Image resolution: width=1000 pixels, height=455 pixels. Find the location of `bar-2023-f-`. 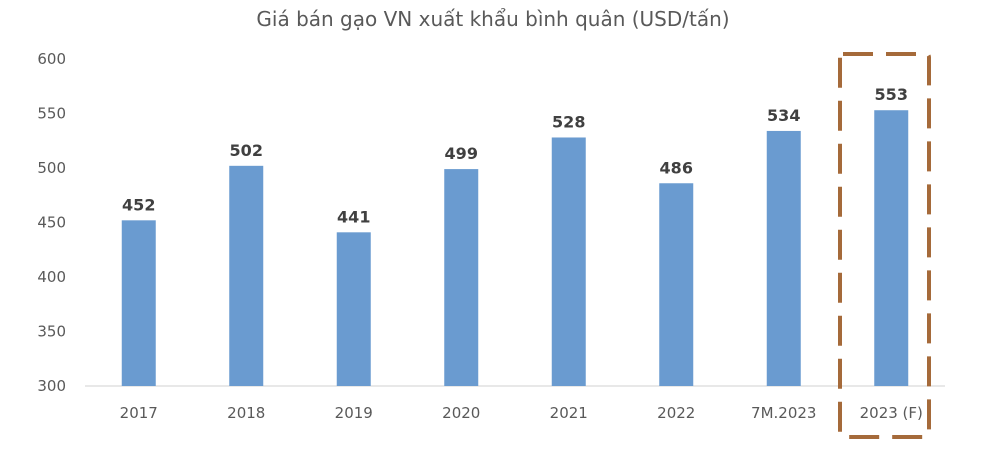

bar-2023-f- is located at coordinates (891, 248).